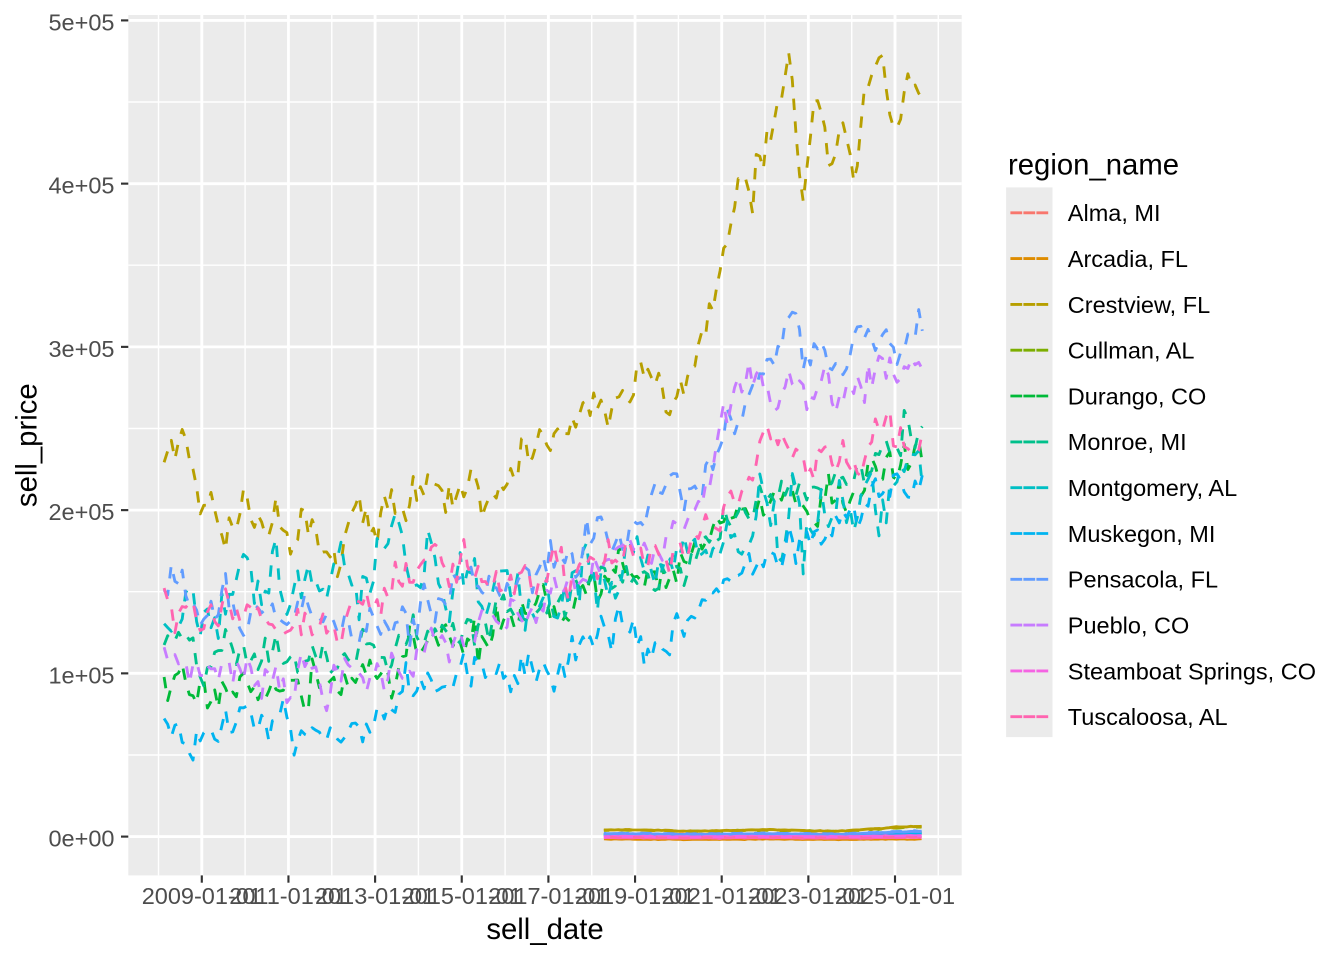 The height and width of the screenshot is (965, 1344). Describe the element at coordinates (288, 896) in the screenshot. I see `svg-text: 2011-01-01` at that location.